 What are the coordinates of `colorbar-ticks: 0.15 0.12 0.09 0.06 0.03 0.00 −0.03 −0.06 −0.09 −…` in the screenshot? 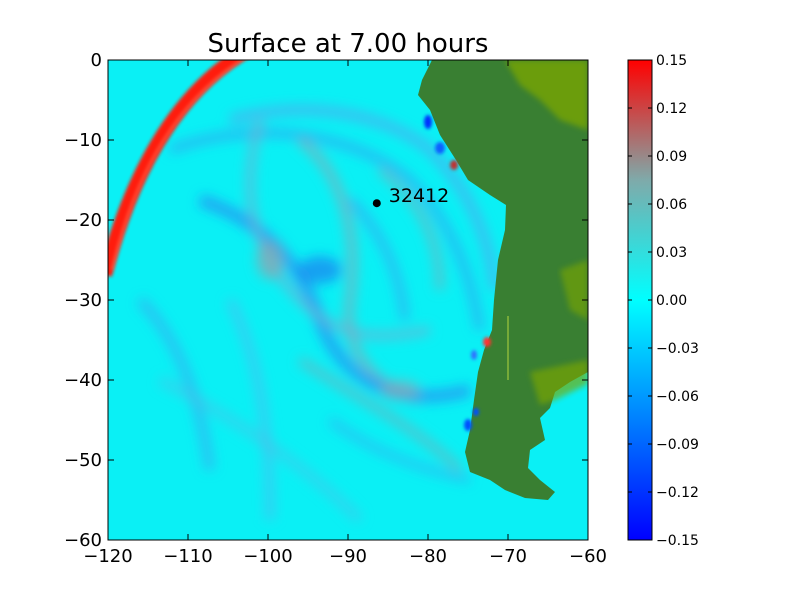 It's located at (663, 301).